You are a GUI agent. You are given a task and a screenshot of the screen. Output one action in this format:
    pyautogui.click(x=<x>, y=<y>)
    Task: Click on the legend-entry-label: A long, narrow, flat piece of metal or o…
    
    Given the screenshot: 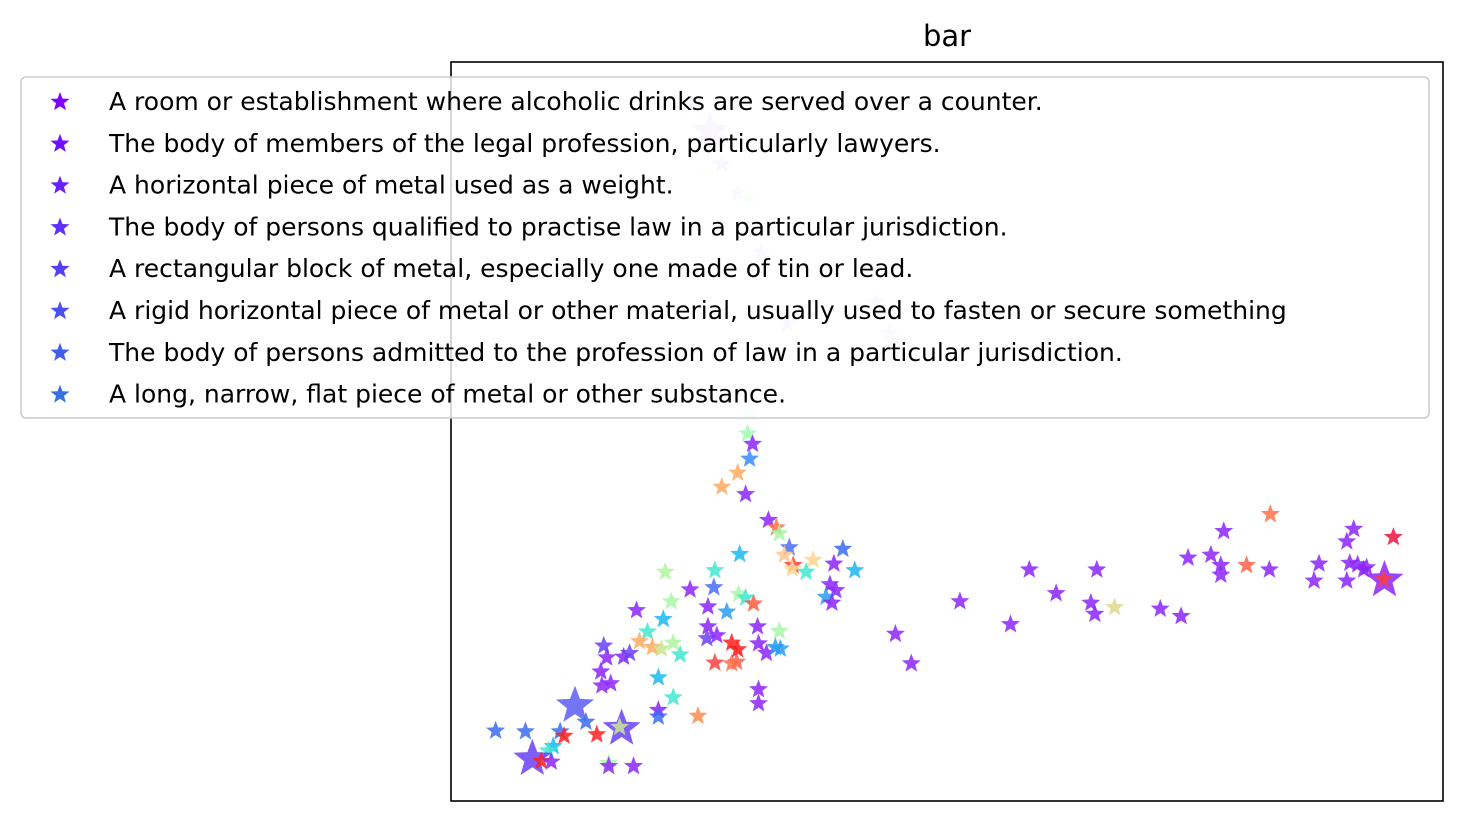 What is the action you would take?
    pyautogui.click(x=447, y=394)
    